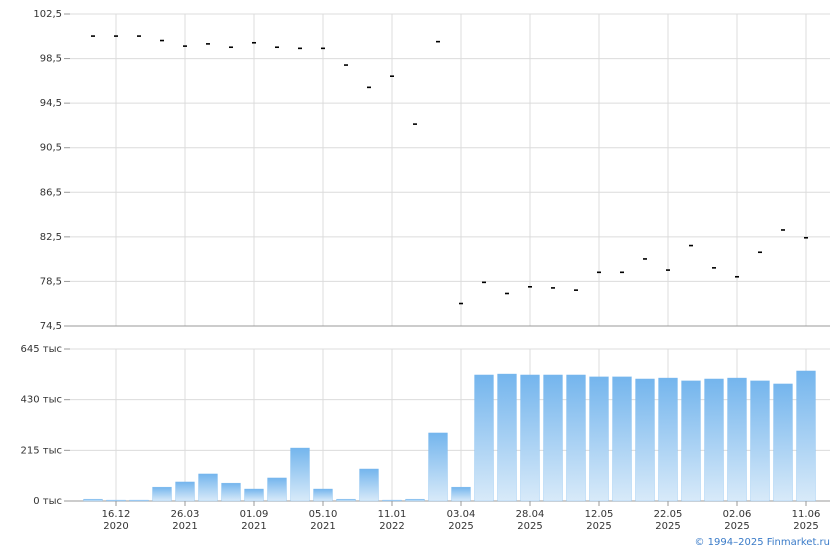  I want to click on x-tick-label: 28.04, so click(530, 514).